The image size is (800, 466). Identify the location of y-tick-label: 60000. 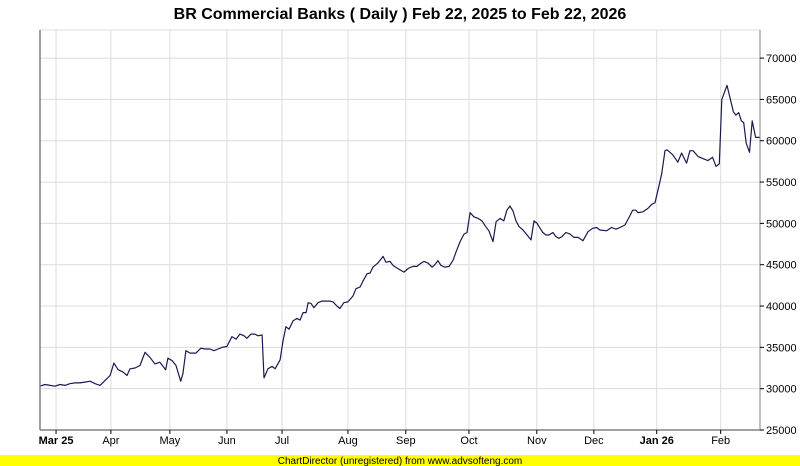
(781, 142).